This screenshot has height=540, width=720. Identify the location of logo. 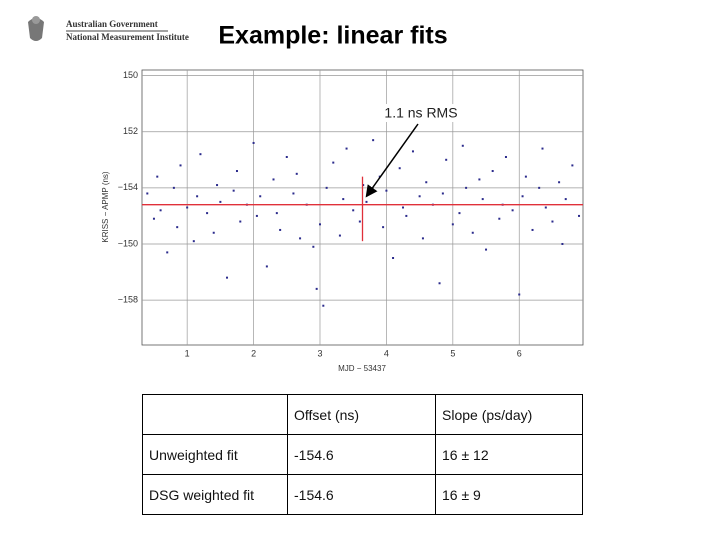
(36, 28).